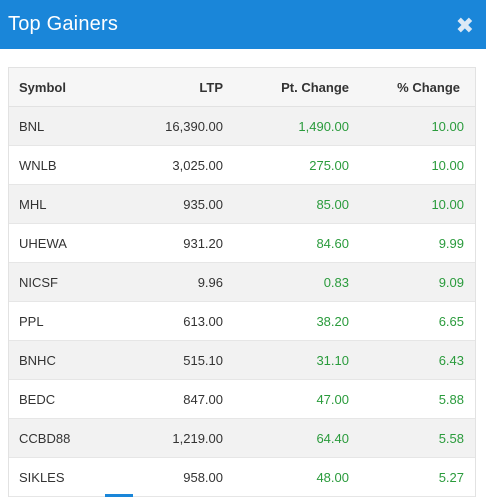  I want to click on close-icon: ✖, so click(464, 25).